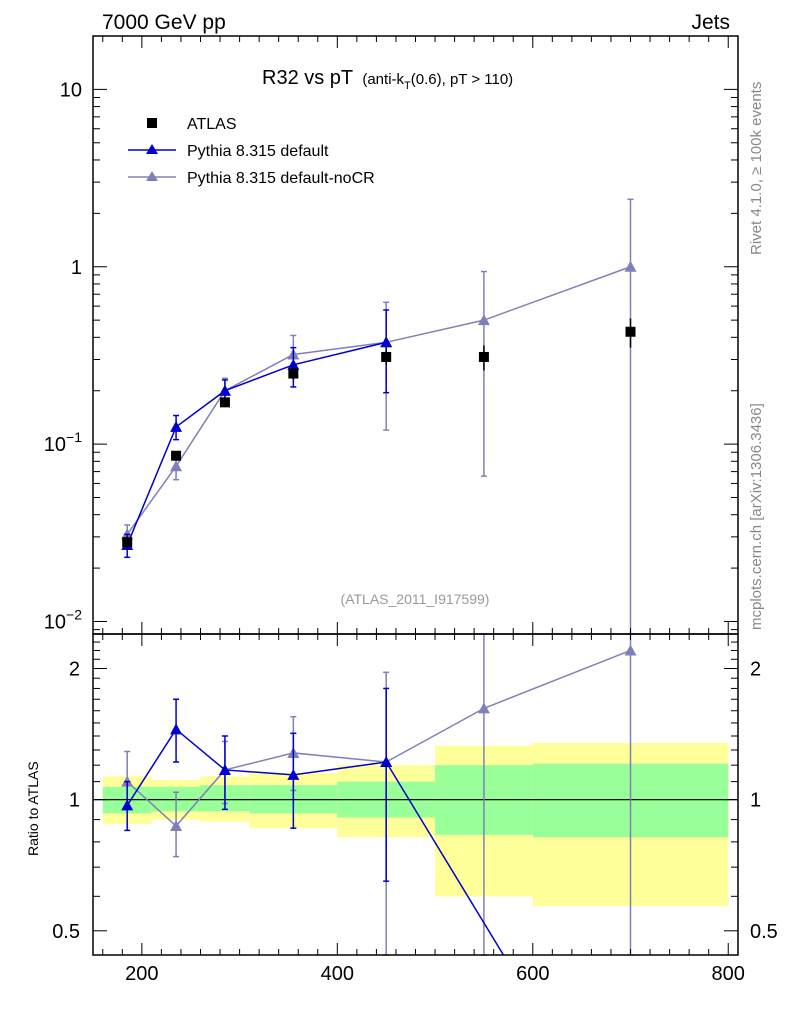 This screenshot has height=1024, width=786. What do you see at coordinates (337, 974) in the screenshot?
I see `x-tick-label: 400` at bounding box center [337, 974].